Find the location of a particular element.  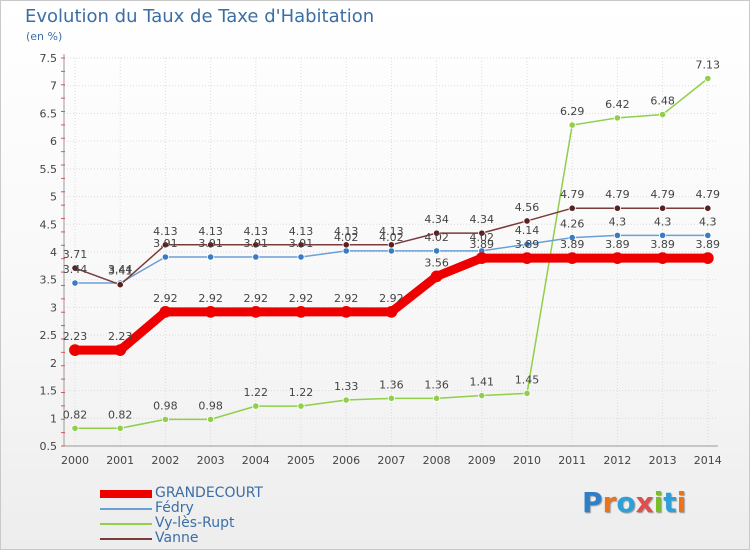

y-tick-label: 1 is located at coordinates (53, 418).